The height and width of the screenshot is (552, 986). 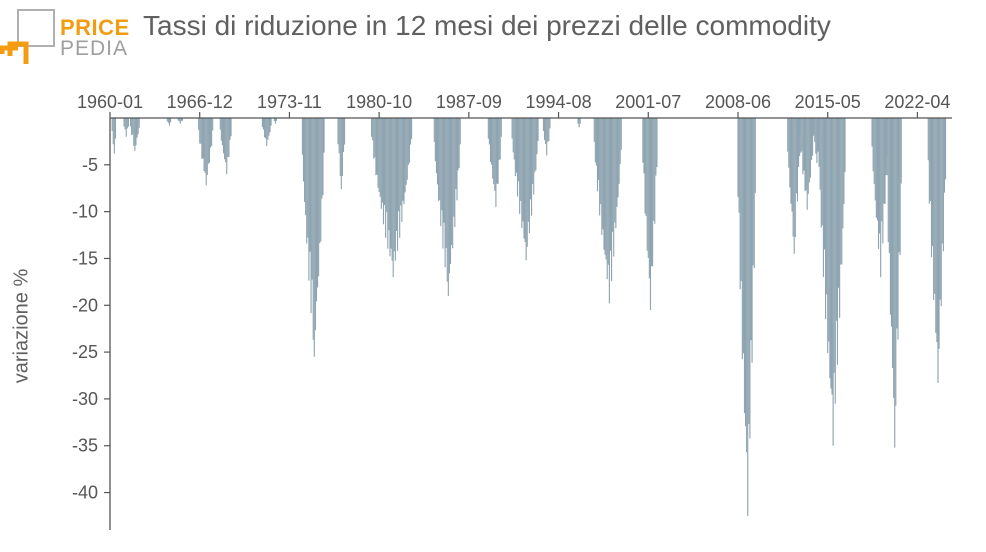 What do you see at coordinates (523, 170) in the screenshot?
I see `bar-1991-01-m10` at bounding box center [523, 170].